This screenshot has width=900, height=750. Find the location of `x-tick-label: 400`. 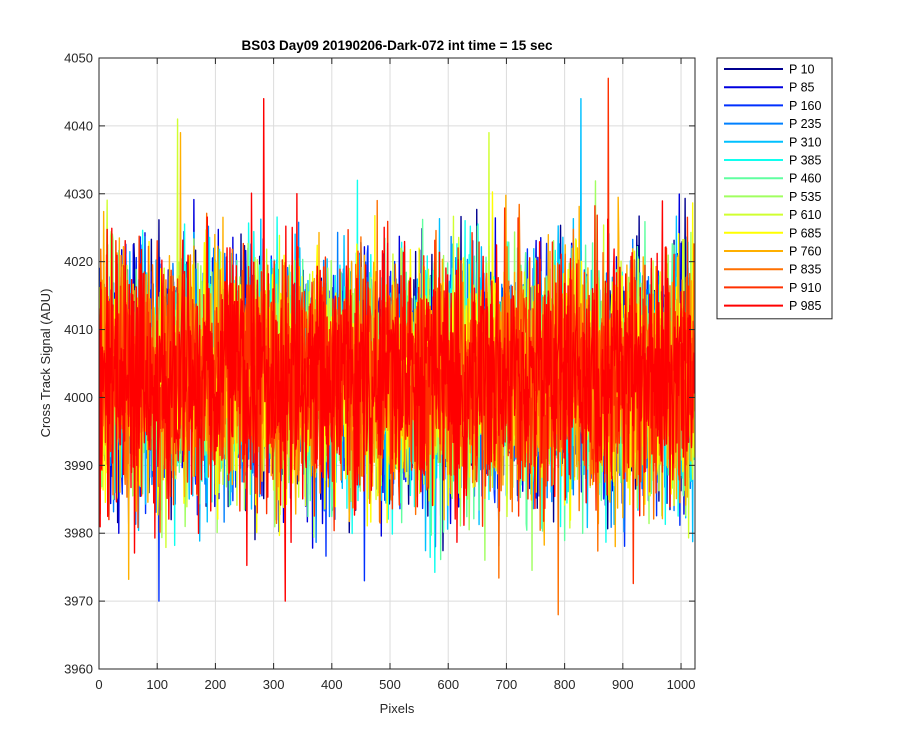

x-tick-label: 400 is located at coordinates (332, 684).